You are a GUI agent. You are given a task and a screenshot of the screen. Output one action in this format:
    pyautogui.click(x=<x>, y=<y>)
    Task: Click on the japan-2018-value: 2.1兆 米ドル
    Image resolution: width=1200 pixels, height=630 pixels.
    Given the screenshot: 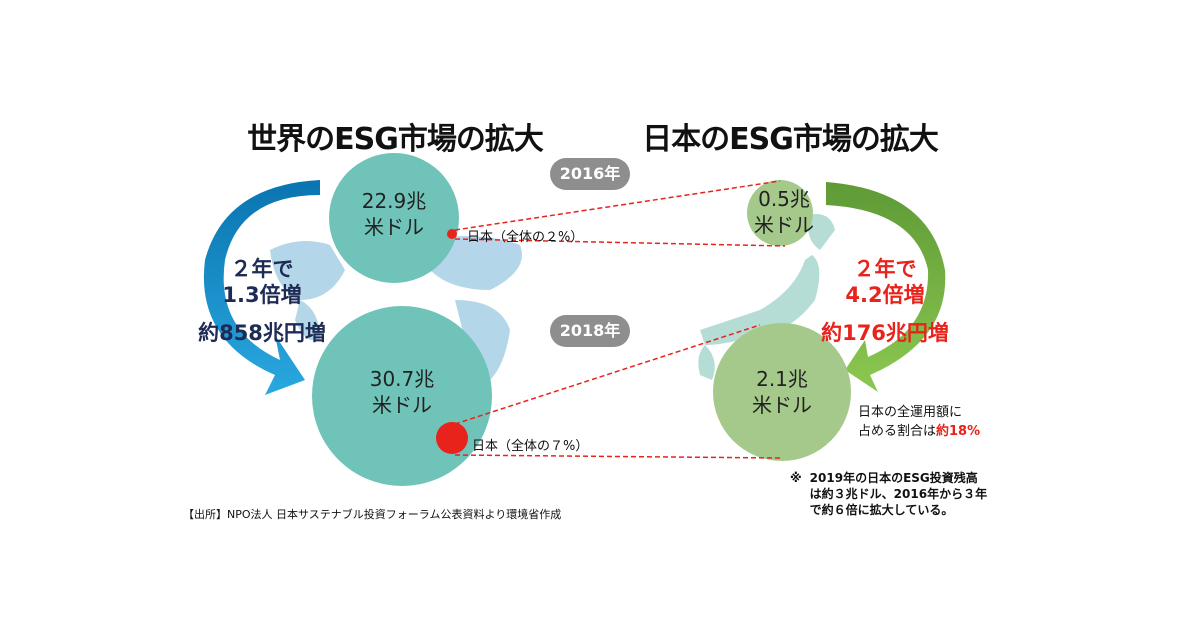 What is the action you would take?
    pyautogui.click(x=782, y=392)
    